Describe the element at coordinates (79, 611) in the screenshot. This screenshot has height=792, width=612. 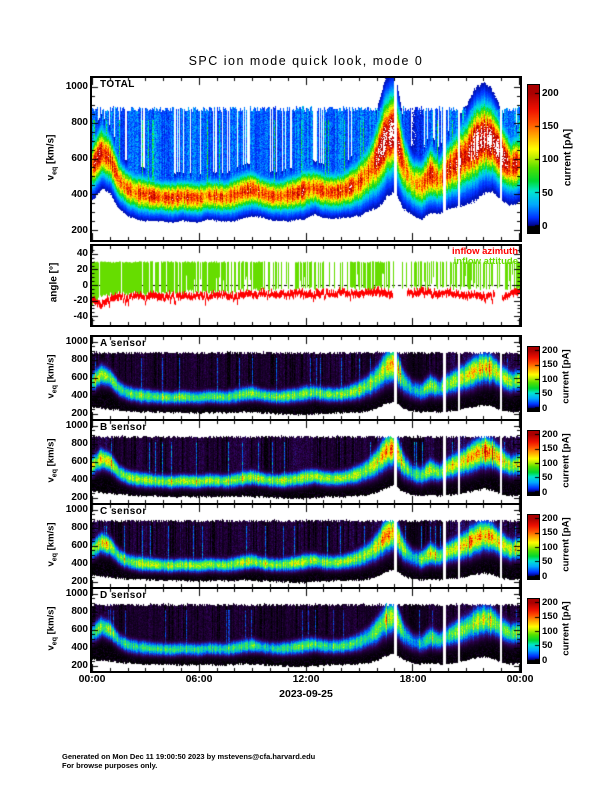
I see `y-tick-label-d: 800` at that location.